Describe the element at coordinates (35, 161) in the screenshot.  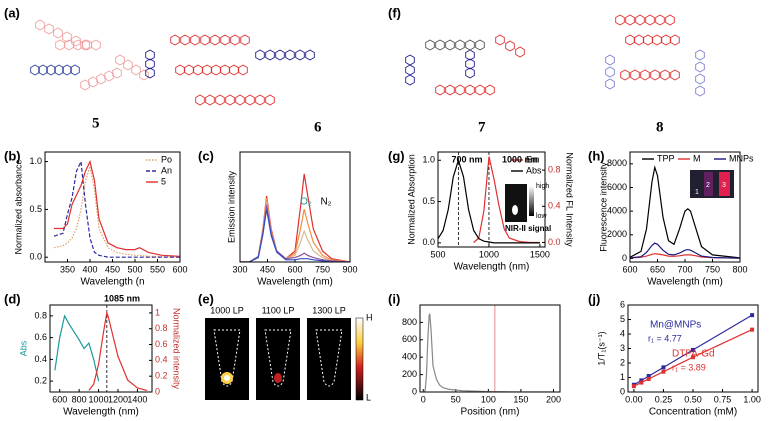
I see `y-tick-label: 1.0` at that location.